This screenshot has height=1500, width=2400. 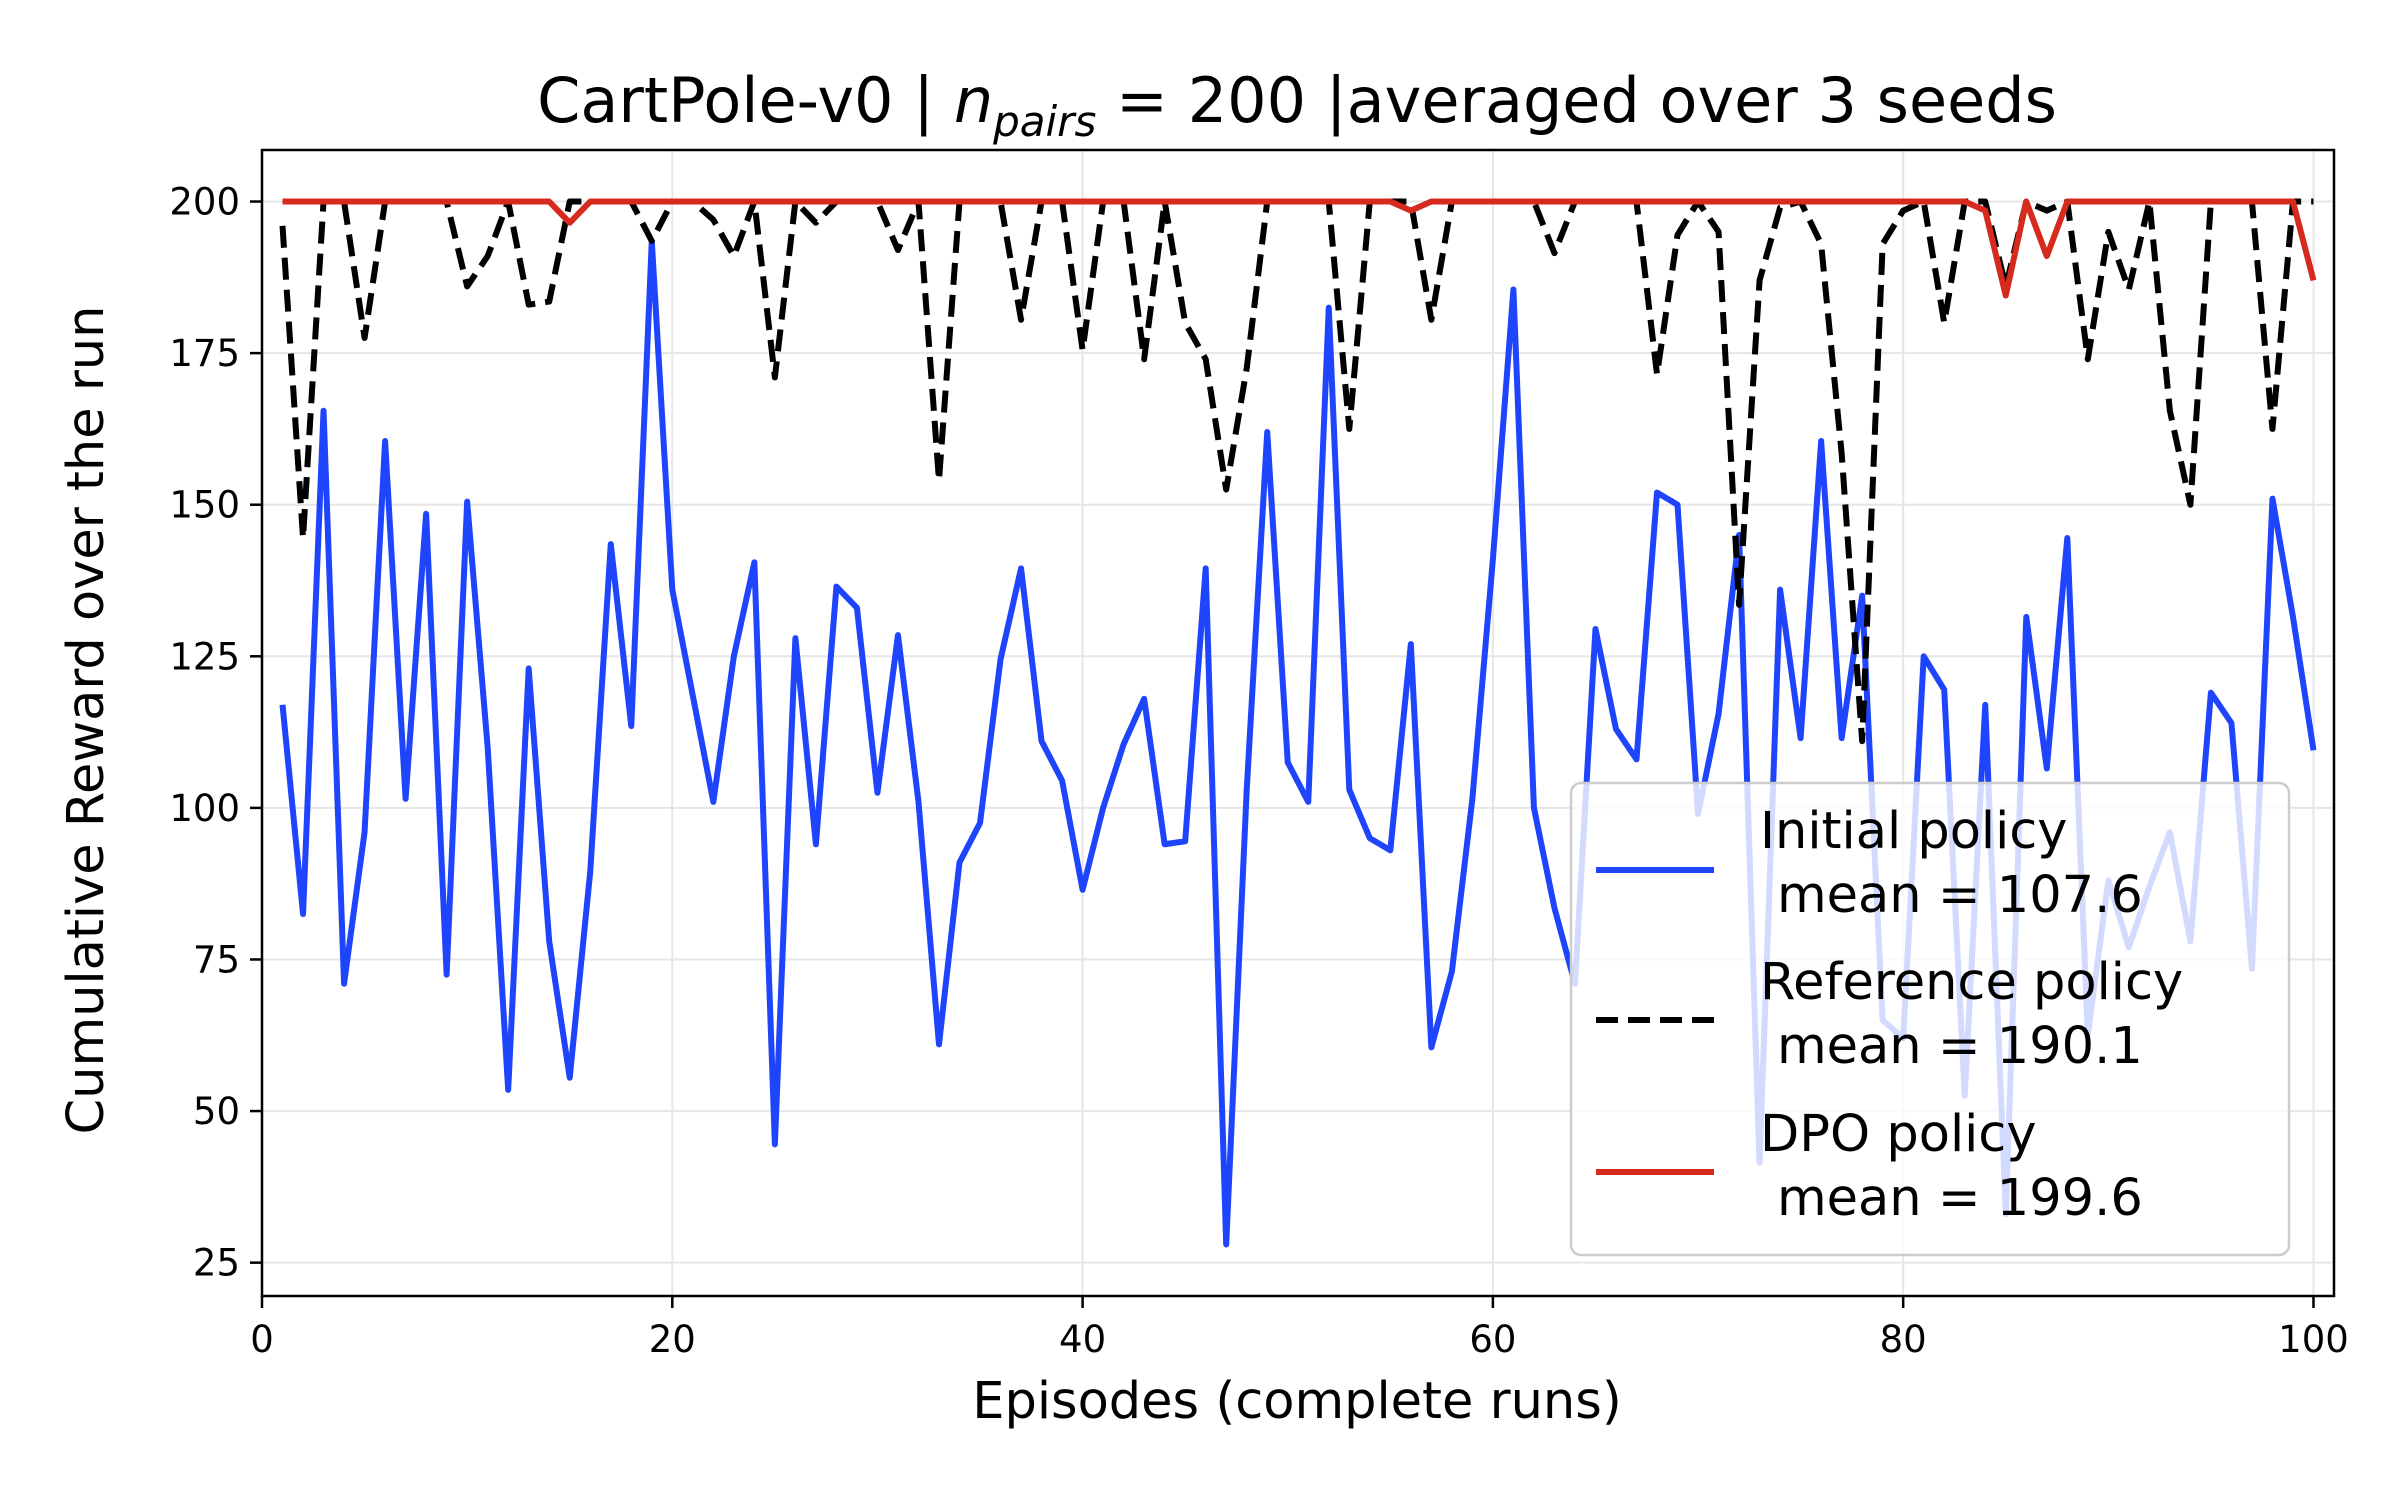 What do you see at coordinates (216, 959) in the screenshot?
I see `y-tick-label: 75` at bounding box center [216, 959].